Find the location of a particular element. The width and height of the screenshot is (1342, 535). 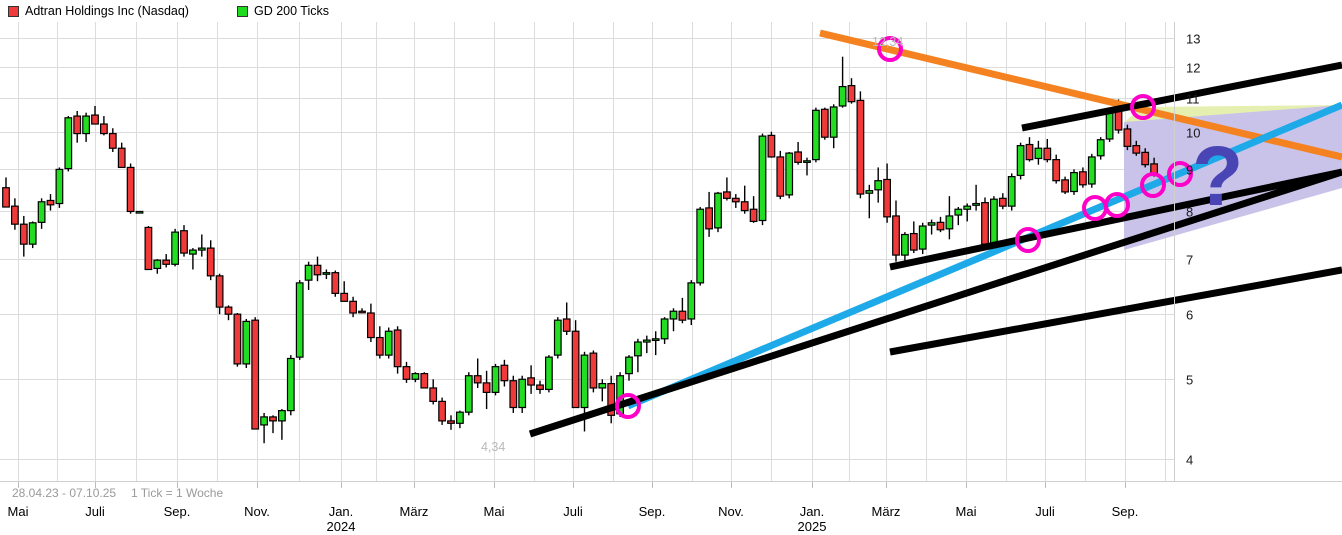

x-axis-tick-label: Sep. is located at coordinates (652, 511).